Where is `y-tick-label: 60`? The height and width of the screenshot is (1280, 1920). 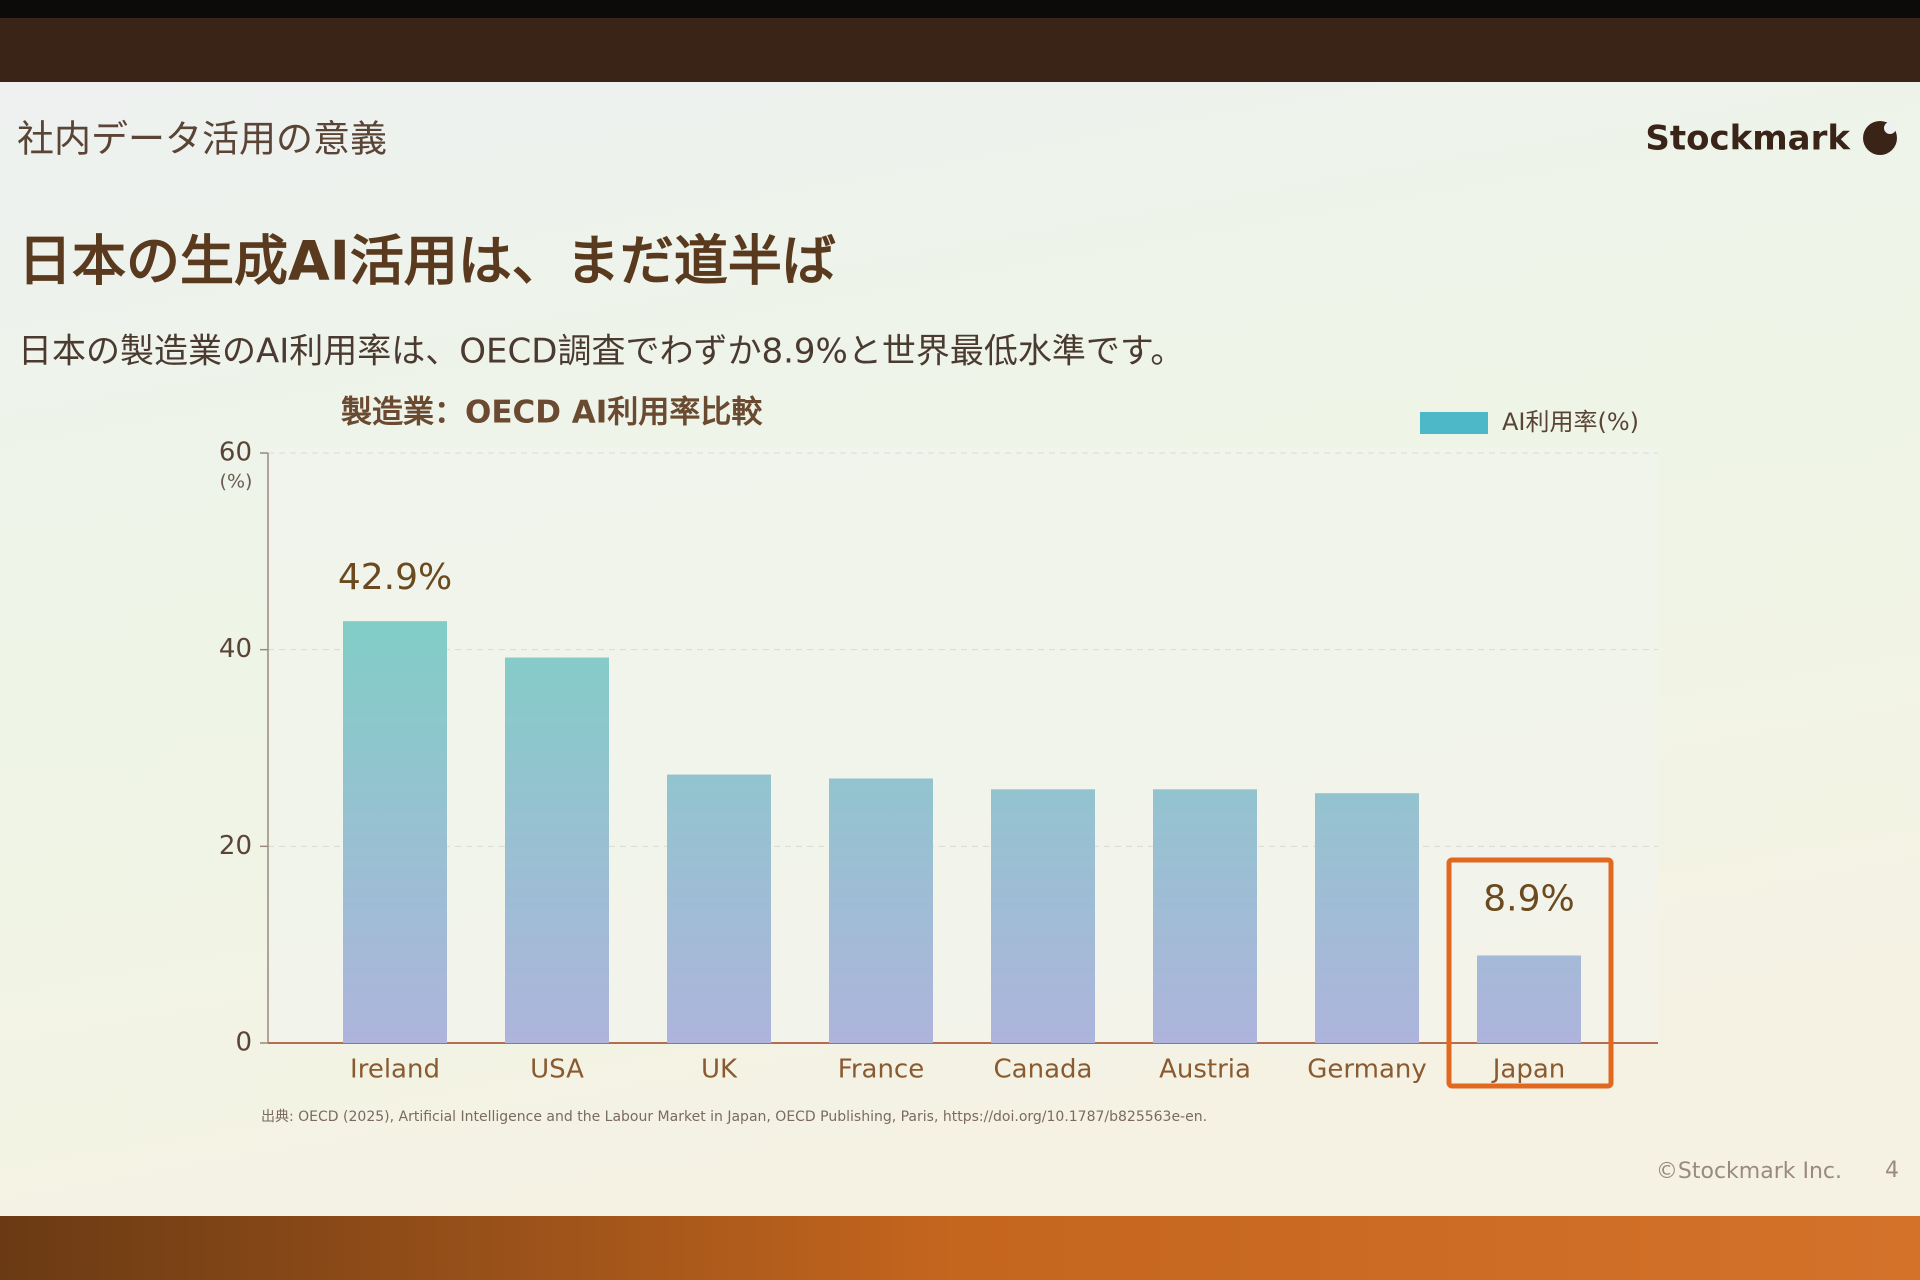 y-tick-label: 60 is located at coordinates (235, 453).